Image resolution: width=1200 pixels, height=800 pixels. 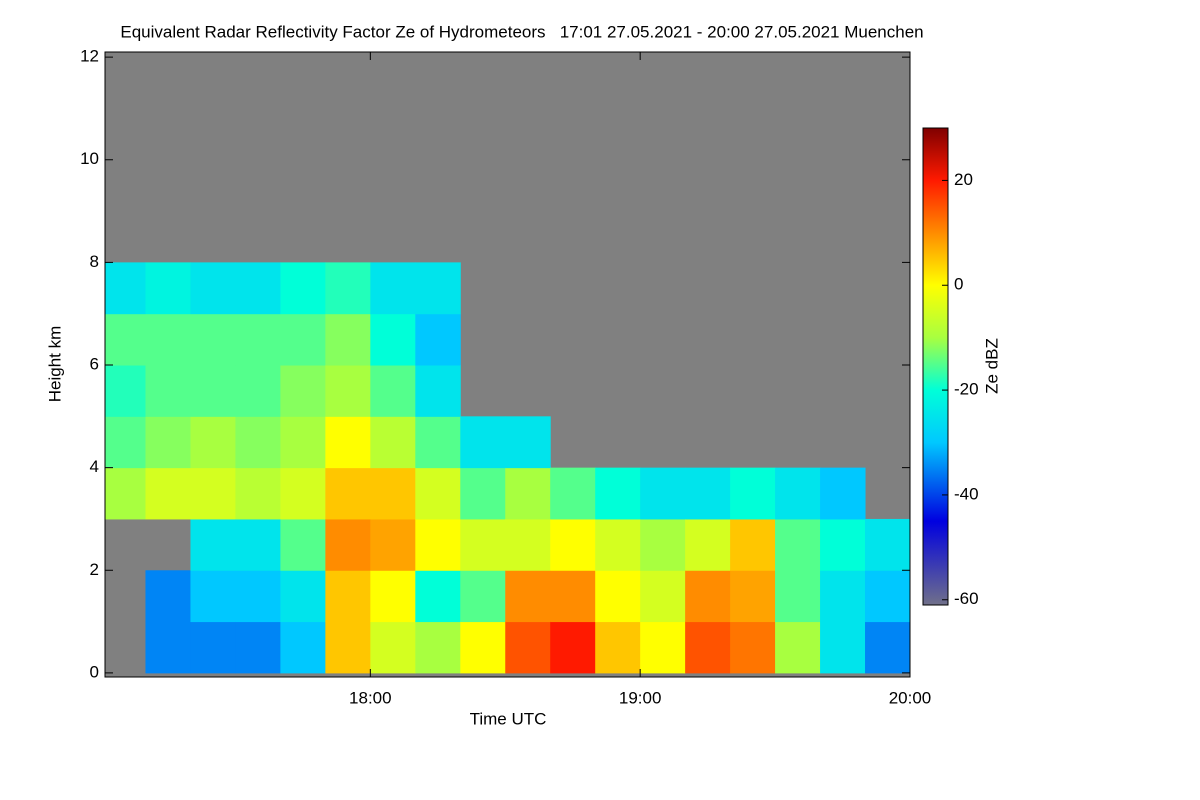 I want to click on colorbar-label: Ze dBZ, so click(x=991, y=366).